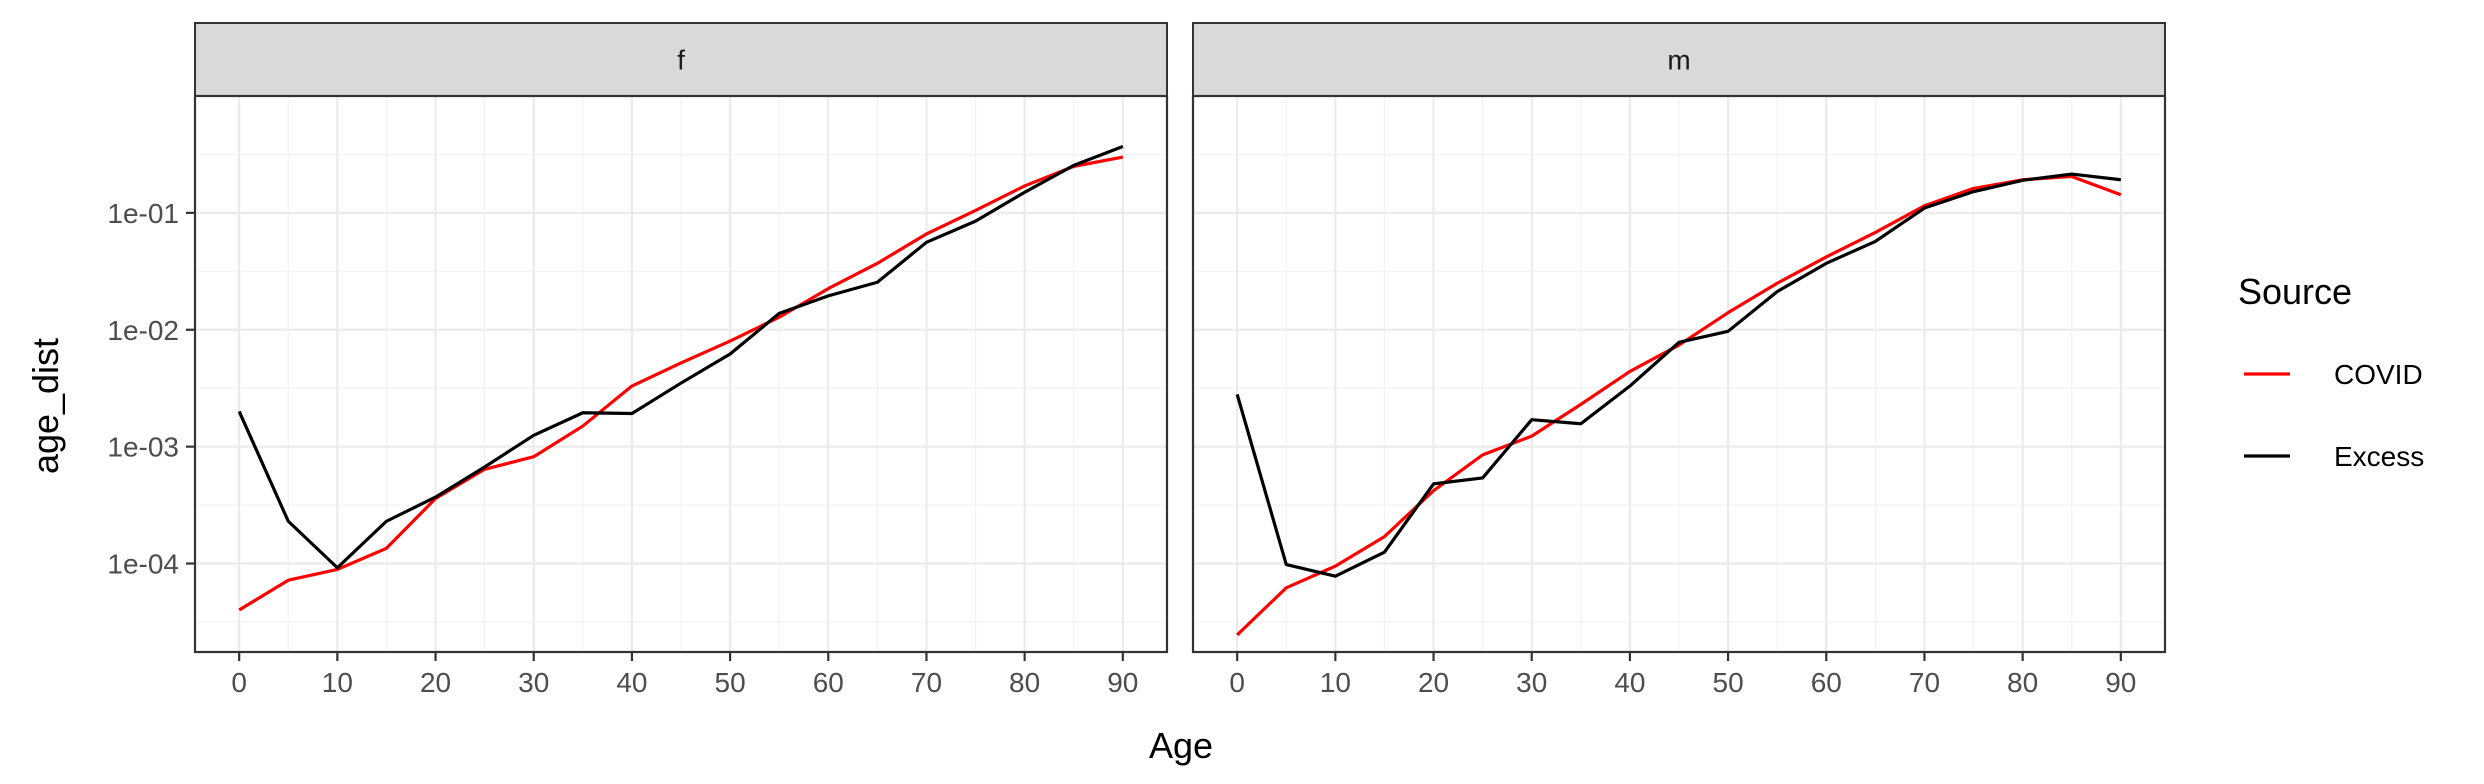  I want to click on facet-strip-label-f: f, so click(681, 60).